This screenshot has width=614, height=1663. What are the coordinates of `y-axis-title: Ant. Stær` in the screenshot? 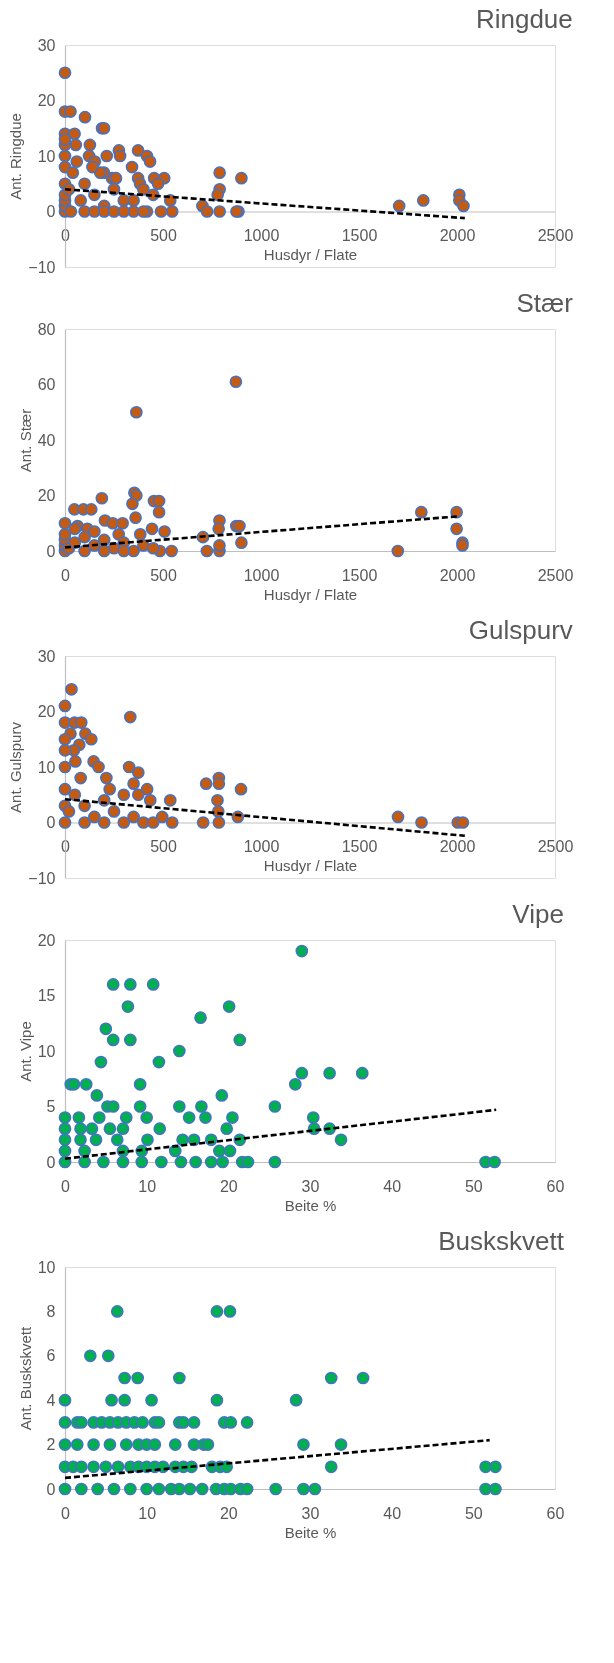 It's located at (25, 440).